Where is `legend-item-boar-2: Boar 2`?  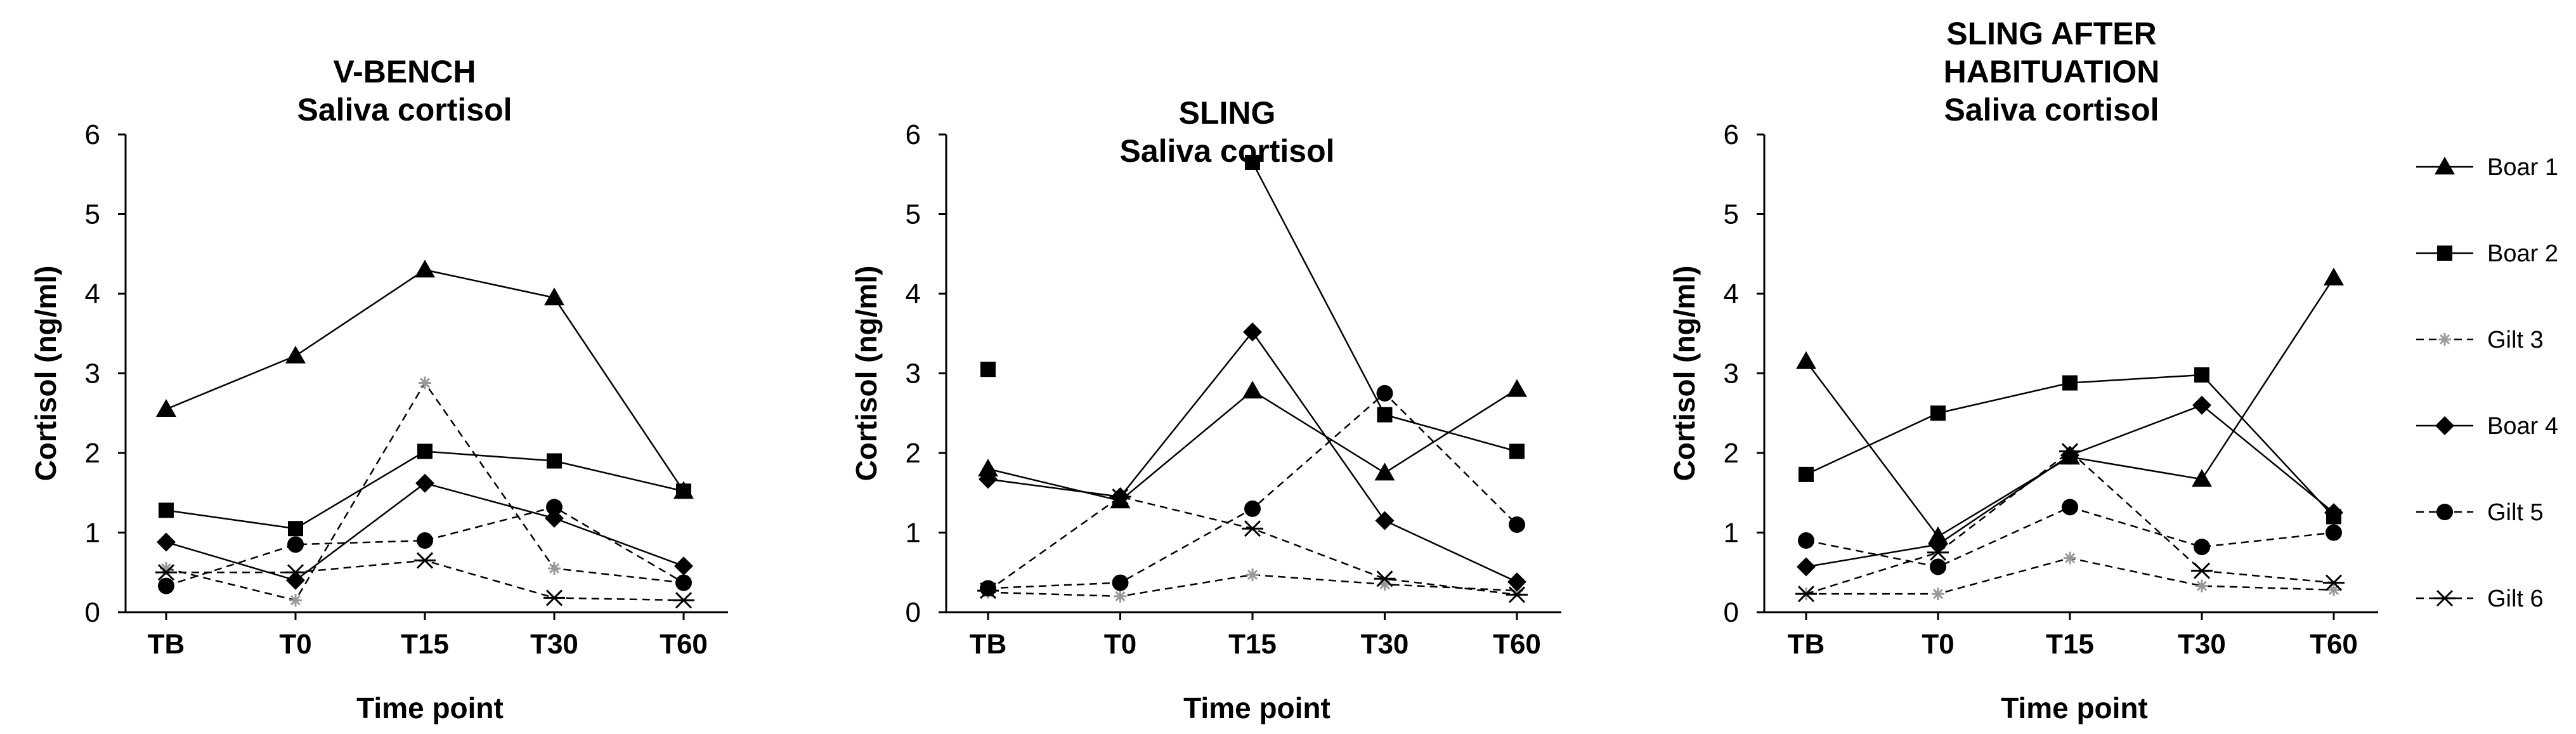 legend-item-boar-2: Boar 2 is located at coordinates (2487, 254).